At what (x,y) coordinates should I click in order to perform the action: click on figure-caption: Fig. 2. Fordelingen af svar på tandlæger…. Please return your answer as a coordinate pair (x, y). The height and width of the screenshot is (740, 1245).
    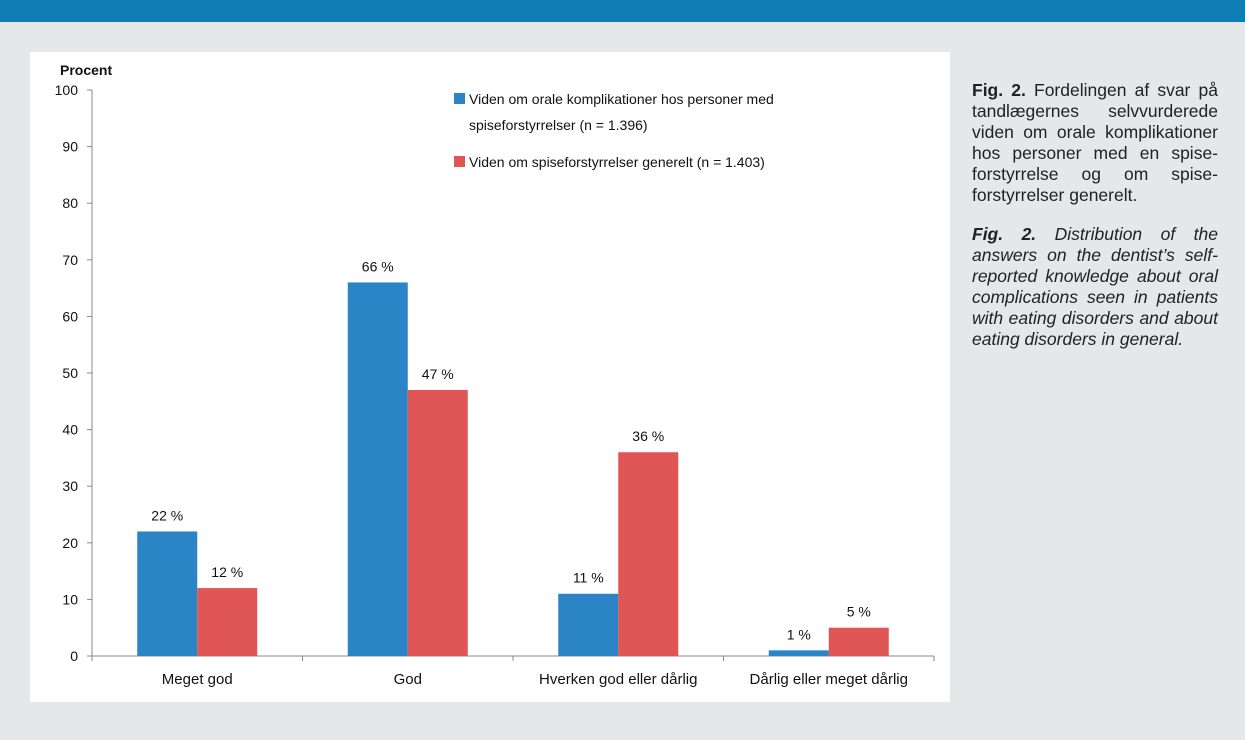
    Looking at the image, I should click on (1095, 224).